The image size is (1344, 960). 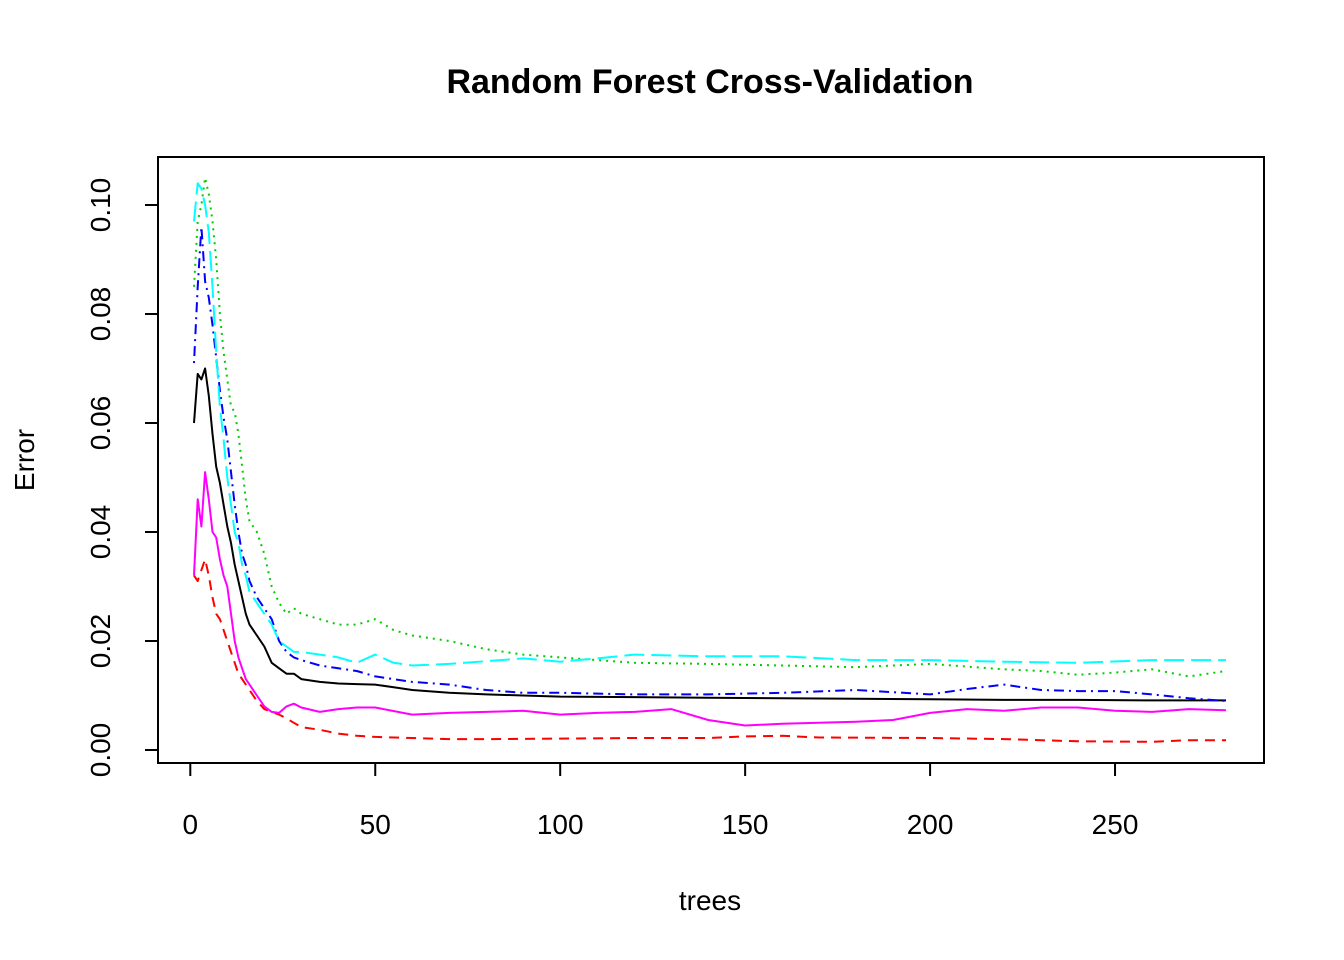 I want to click on x-tick-label: 250, so click(x=1115, y=824).